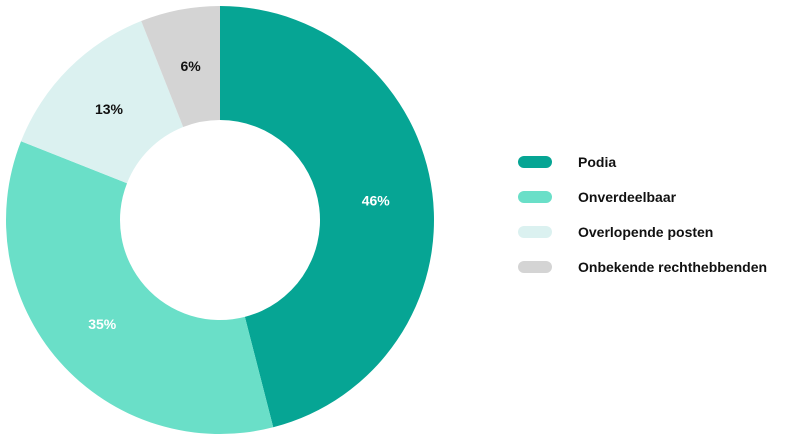  Describe the element at coordinates (190, 66) in the screenshot. I see `slice-label-onbekende-rechthebbenden: 6%` at that location.